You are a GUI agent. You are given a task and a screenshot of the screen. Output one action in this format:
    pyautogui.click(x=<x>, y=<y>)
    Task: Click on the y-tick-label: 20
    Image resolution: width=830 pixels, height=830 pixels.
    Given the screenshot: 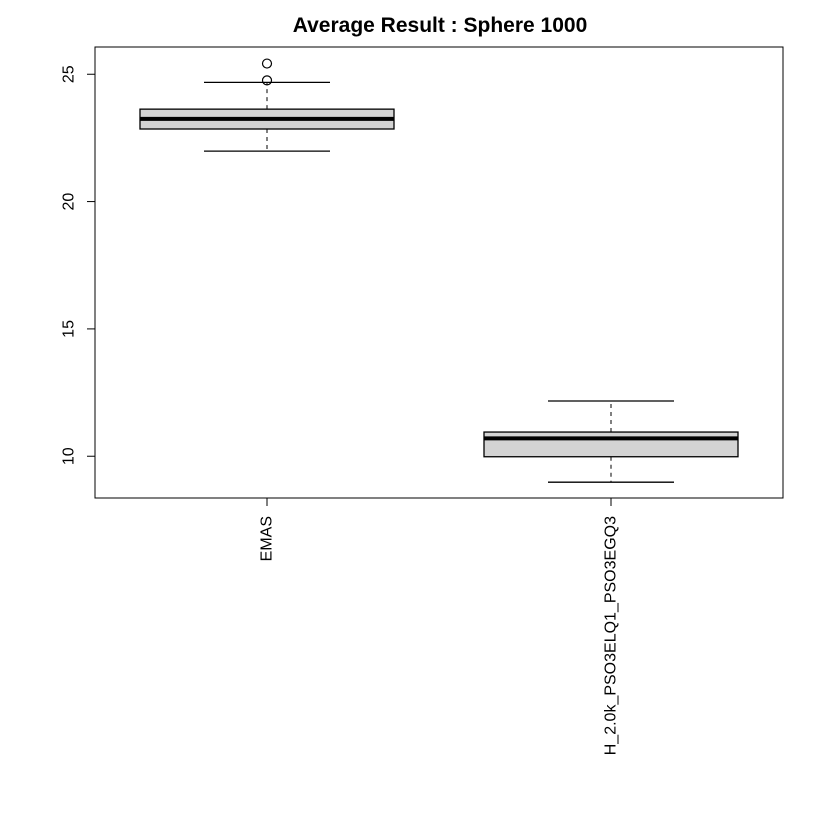 What is the action you would take?
    pyautogui.click(x=69, y=202)
    